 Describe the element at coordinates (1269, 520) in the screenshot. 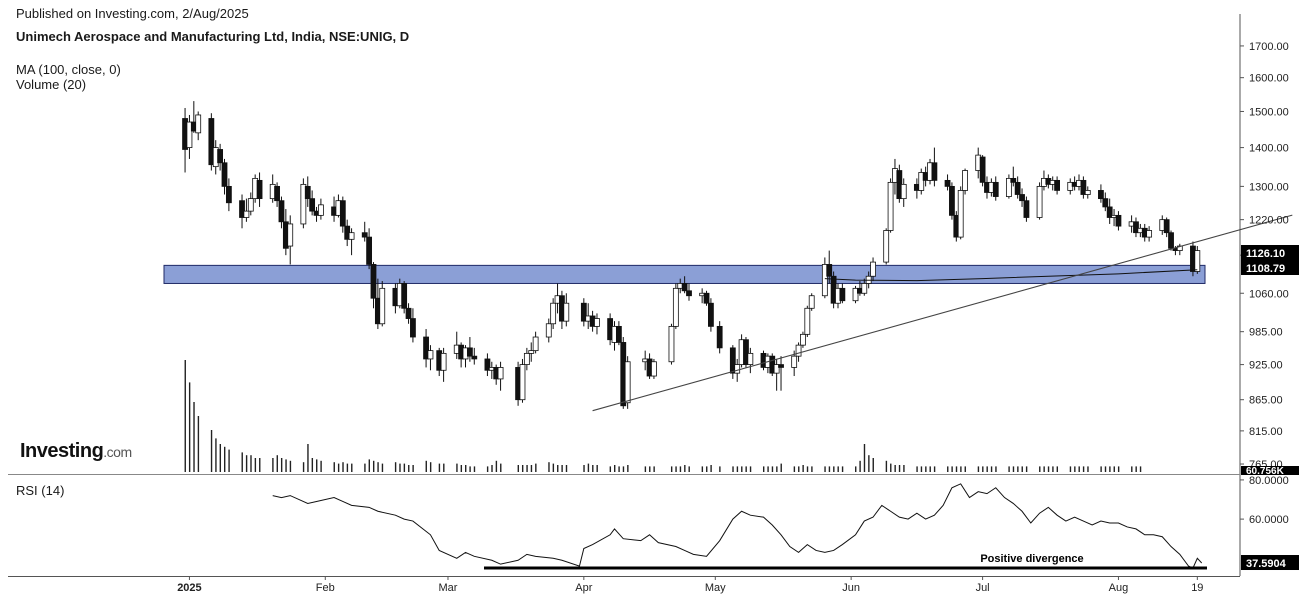

I see `rsi-tick-label: 60.0000` at that location.